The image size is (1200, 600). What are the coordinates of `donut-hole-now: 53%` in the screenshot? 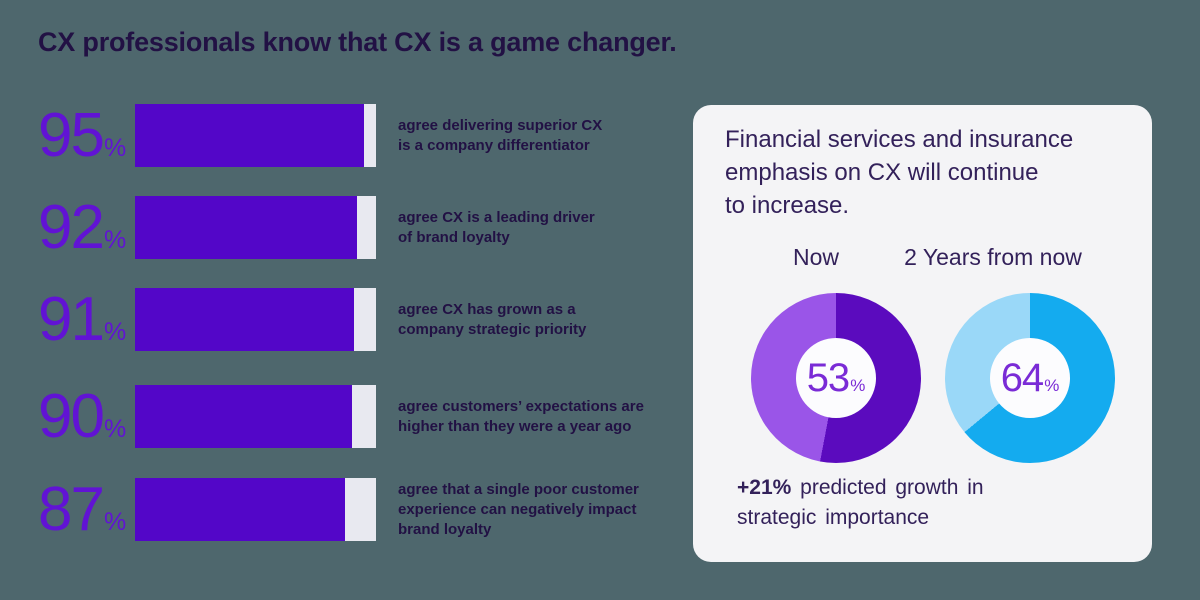 It's located at (836, 378).